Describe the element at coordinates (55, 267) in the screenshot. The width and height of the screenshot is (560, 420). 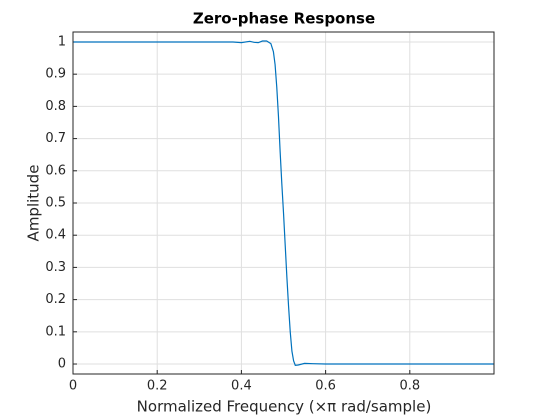
I see `y-tick-label: 0.3` at that location.